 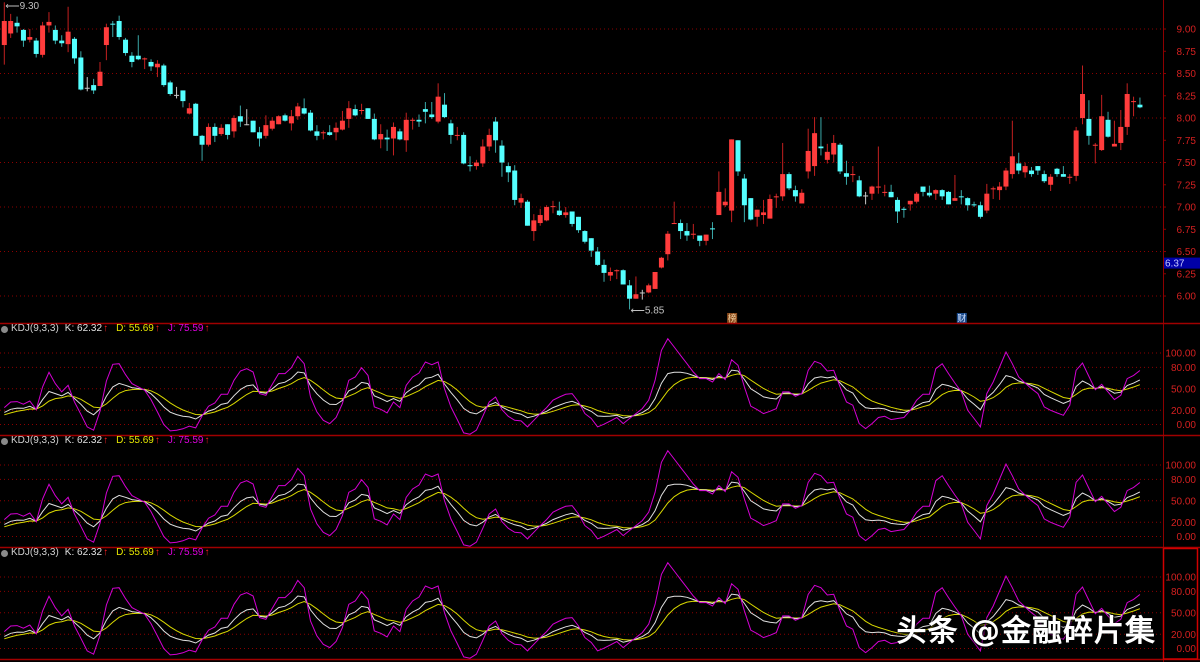 I want to click on event-marker: 榜, so click(x=732, y=319).